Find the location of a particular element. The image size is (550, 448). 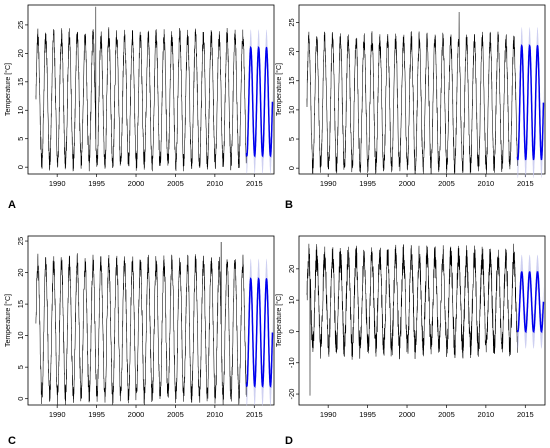

panel-c-ytick-label: 25 is located at coordinates (20, 241).